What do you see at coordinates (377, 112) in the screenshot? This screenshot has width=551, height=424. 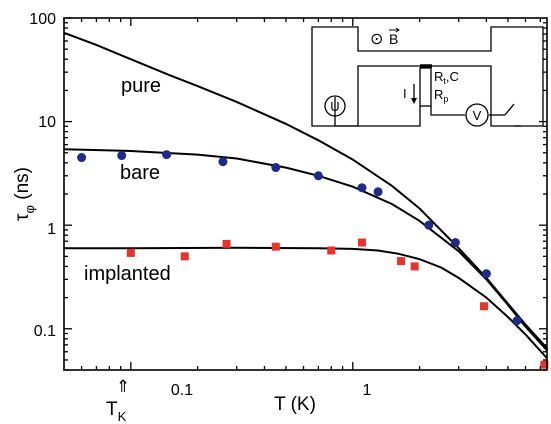 I see `wire-left` at bounding box center [377, 112].